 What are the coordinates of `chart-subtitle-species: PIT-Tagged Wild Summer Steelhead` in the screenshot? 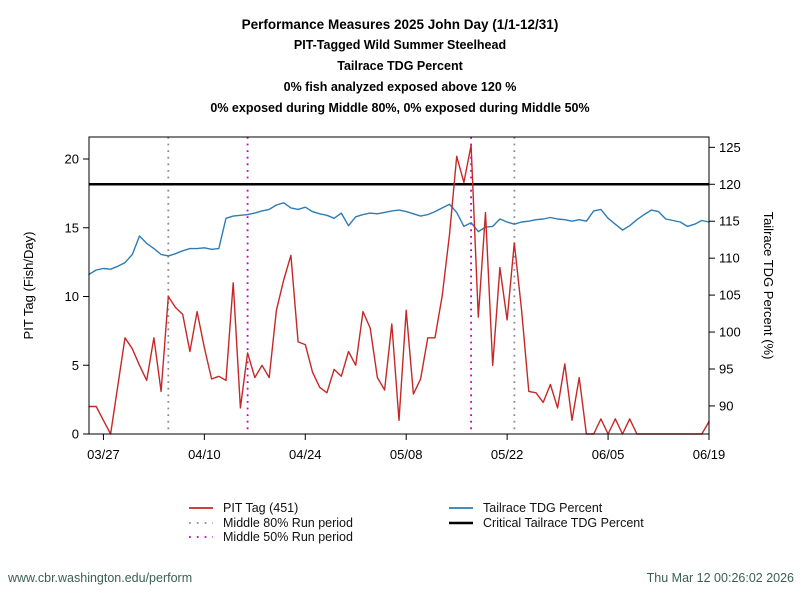 It's located at (400, 45).